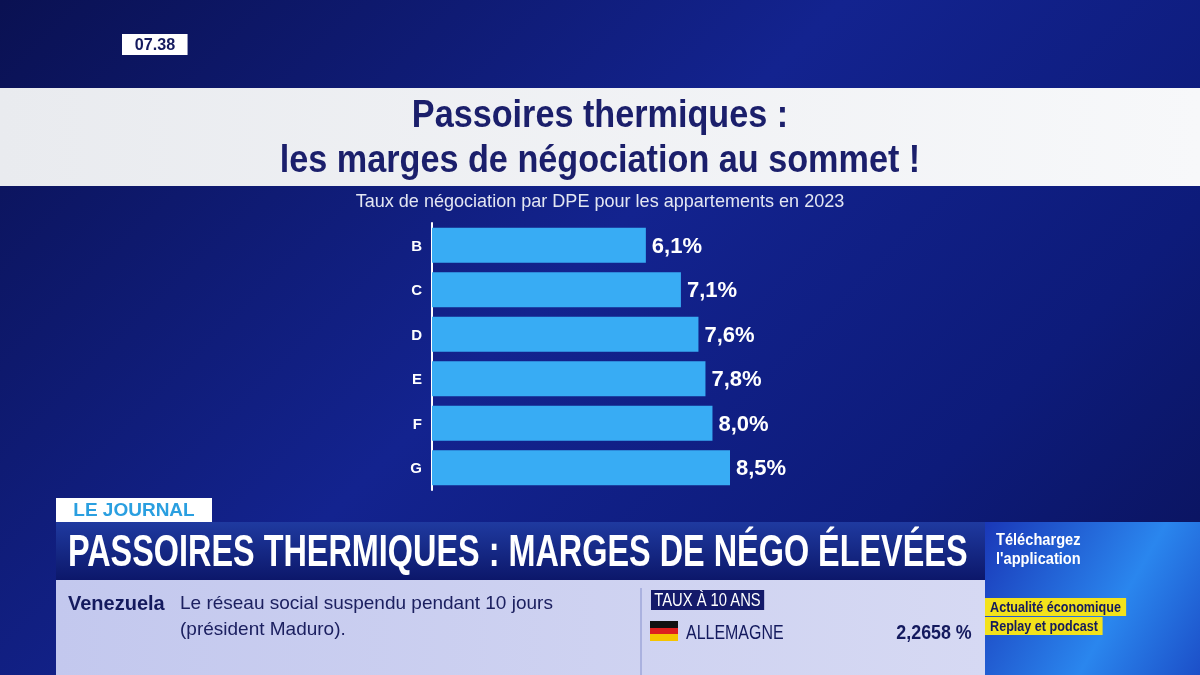 The image size is (1200, 675). Describe the element at coordinates (677, 245) in the screenshot. I see `data-label: 6,1%` at that location.